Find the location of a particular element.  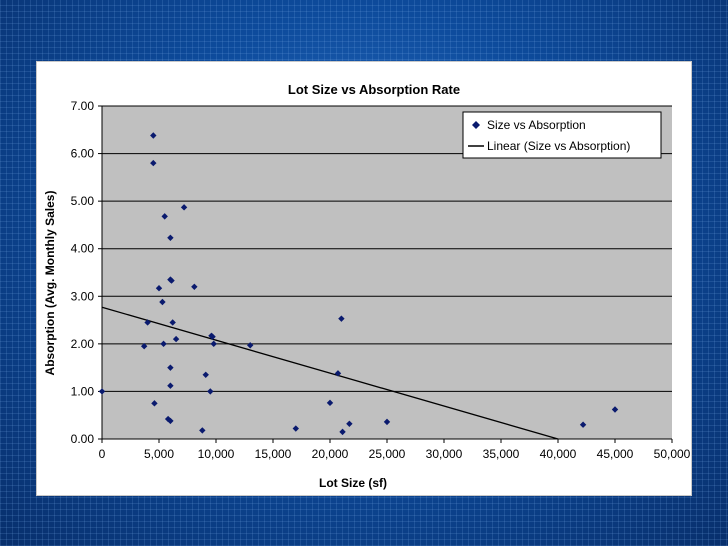

x-tick-label: 30,000 is located at coordinates (444, 454).